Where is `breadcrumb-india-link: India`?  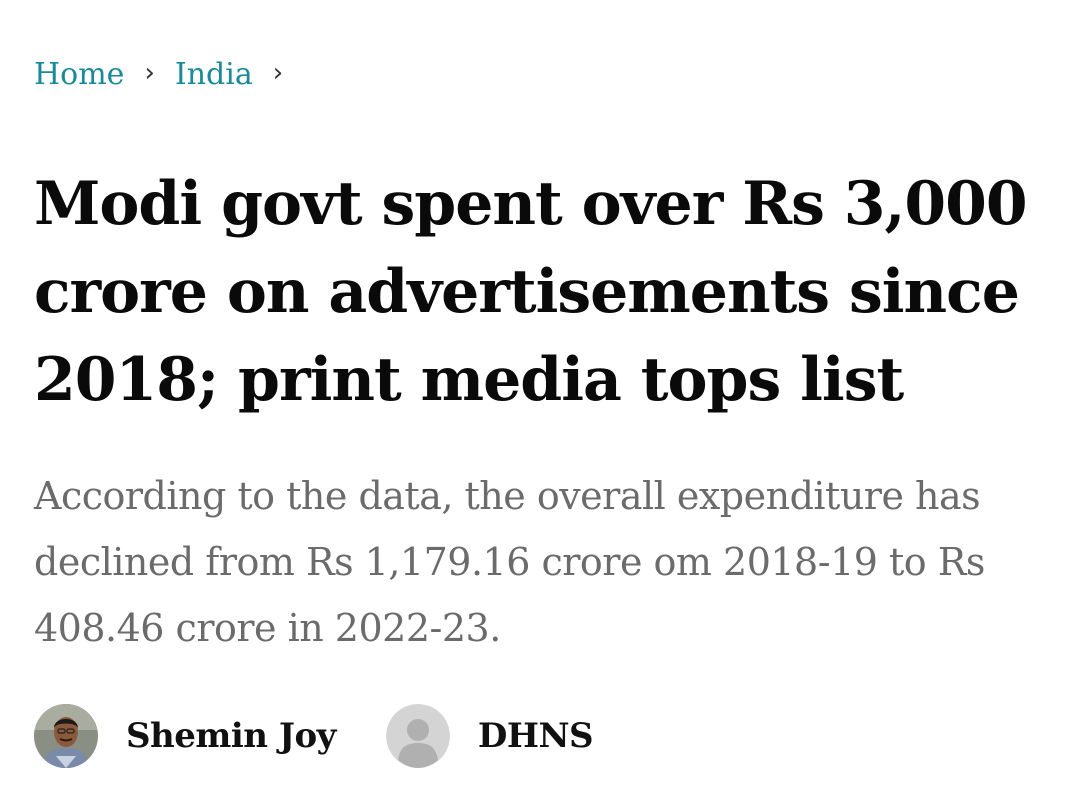 breadcrumb-india-link: India is located at coordinates (213, 74).